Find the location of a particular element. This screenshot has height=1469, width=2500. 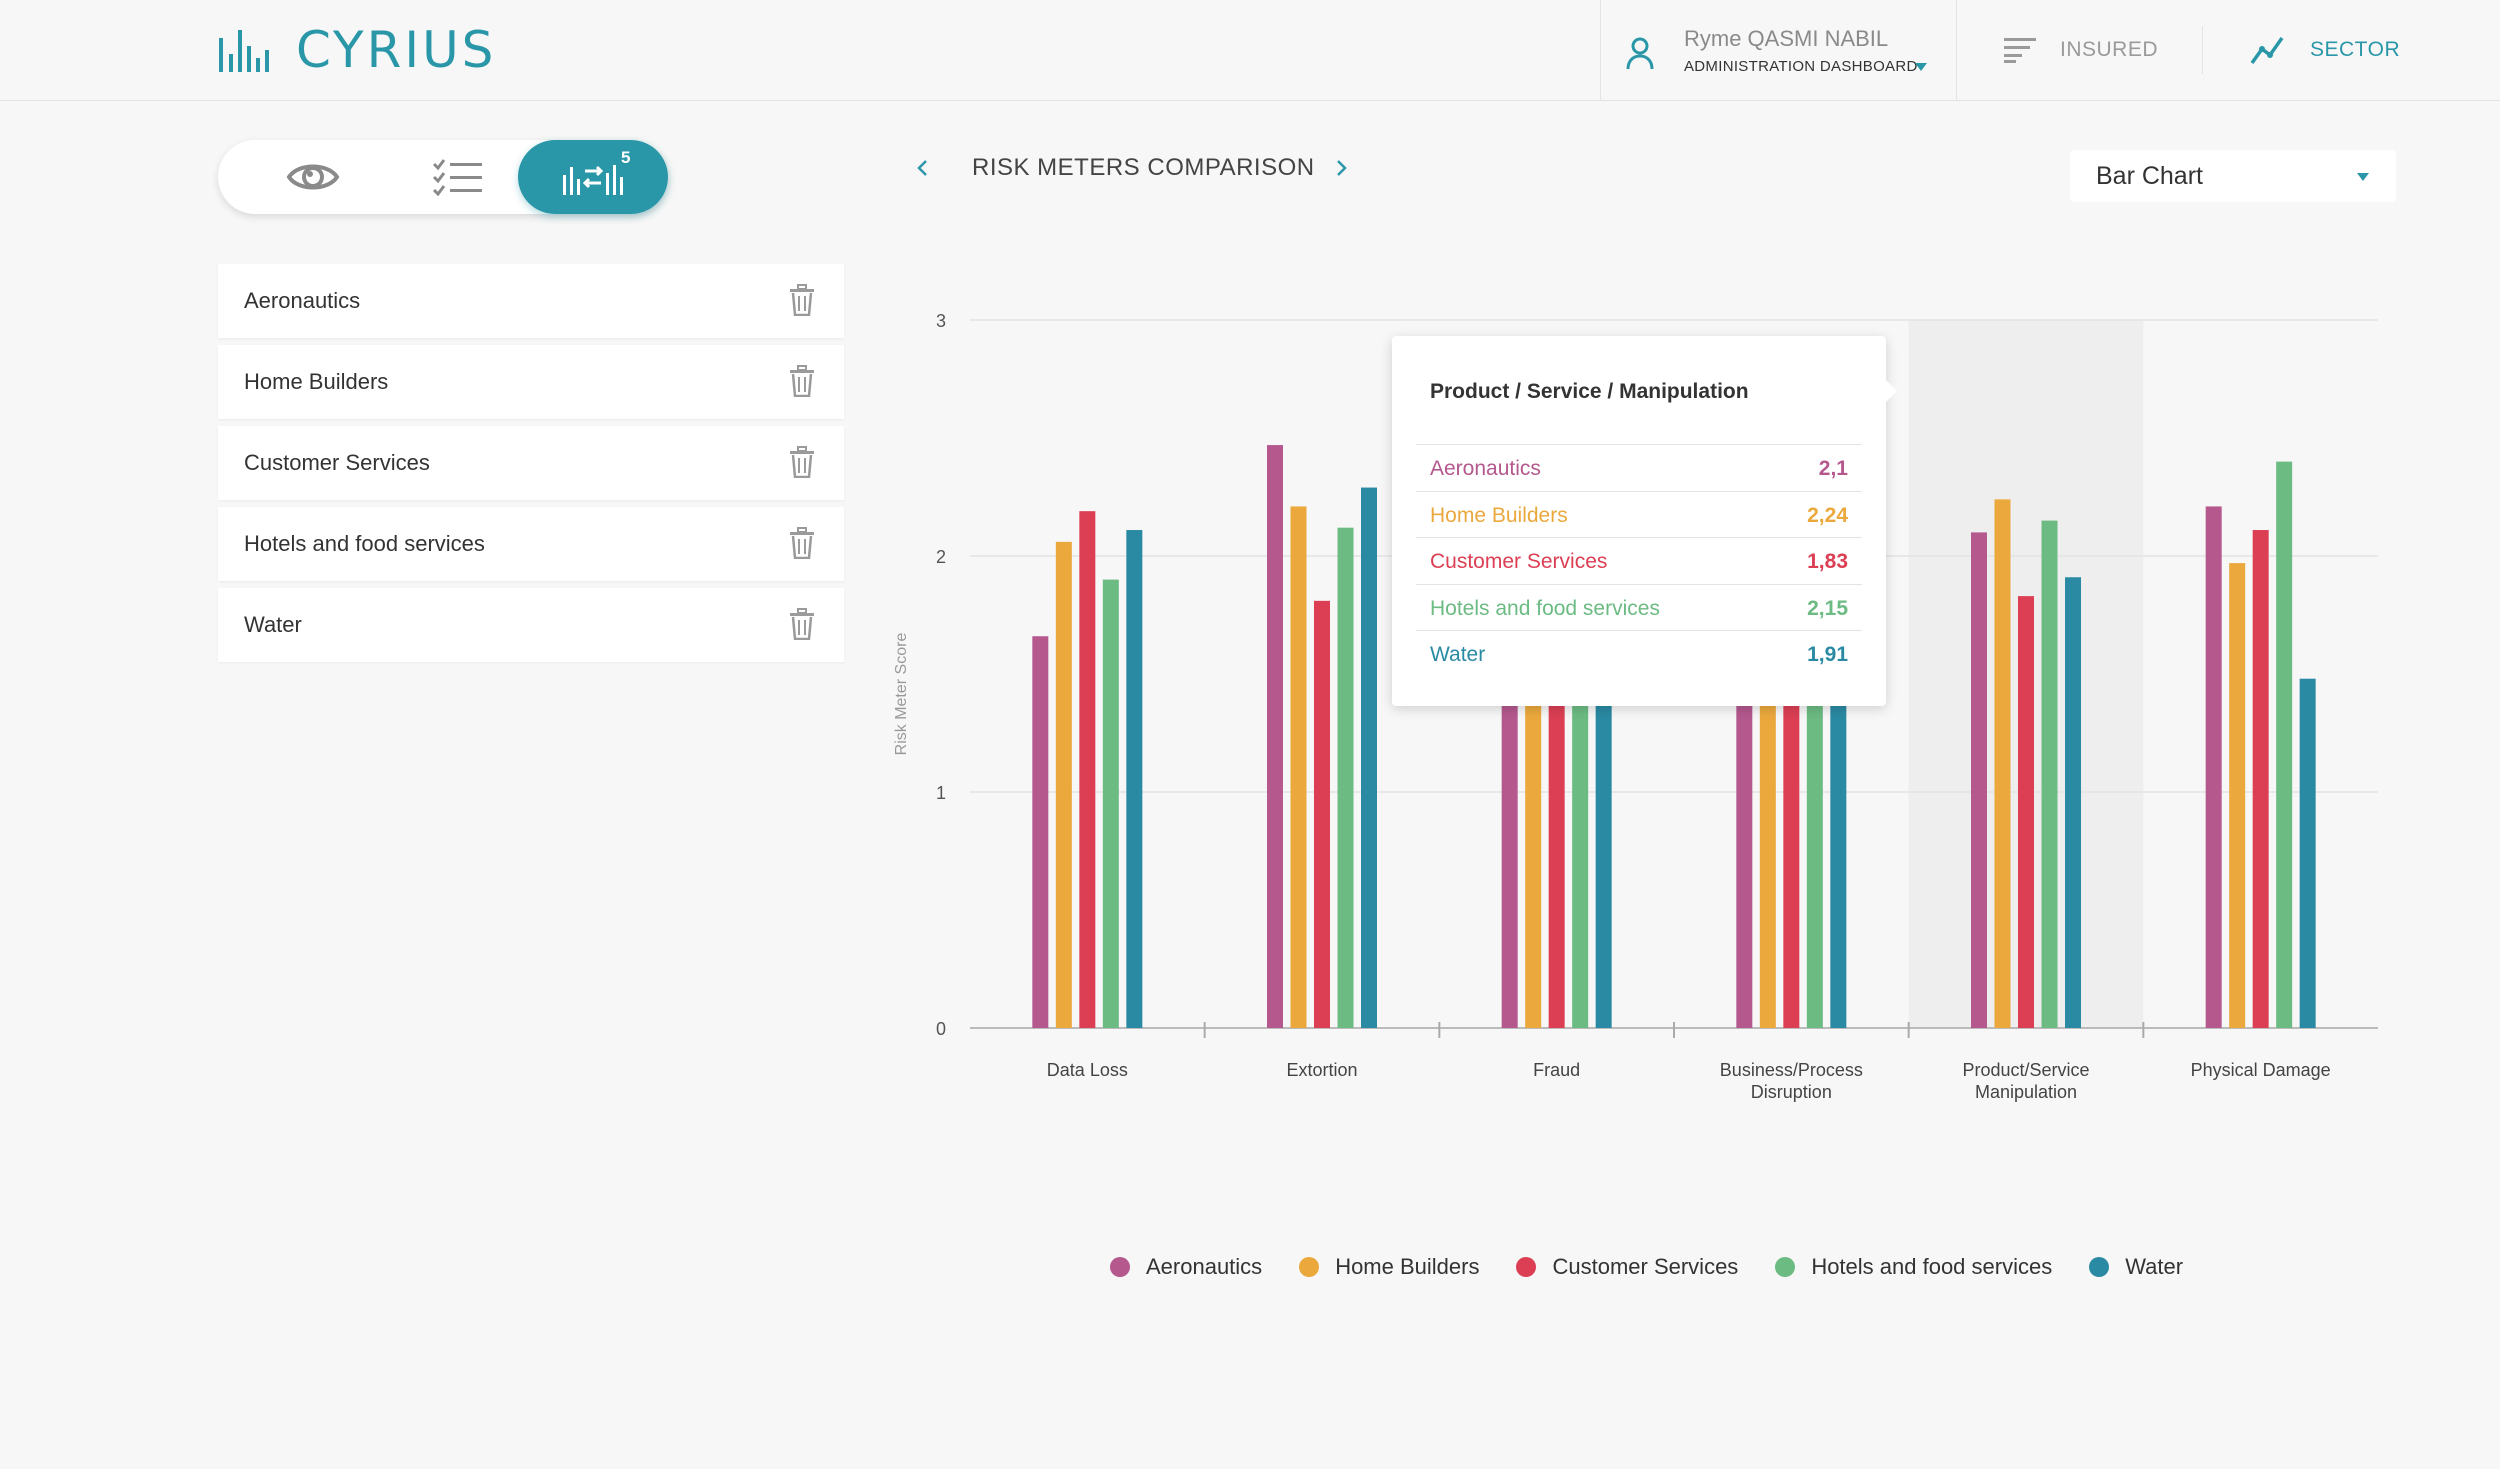

view-mode-toggle: 5 is located at coordinates (443, 177).